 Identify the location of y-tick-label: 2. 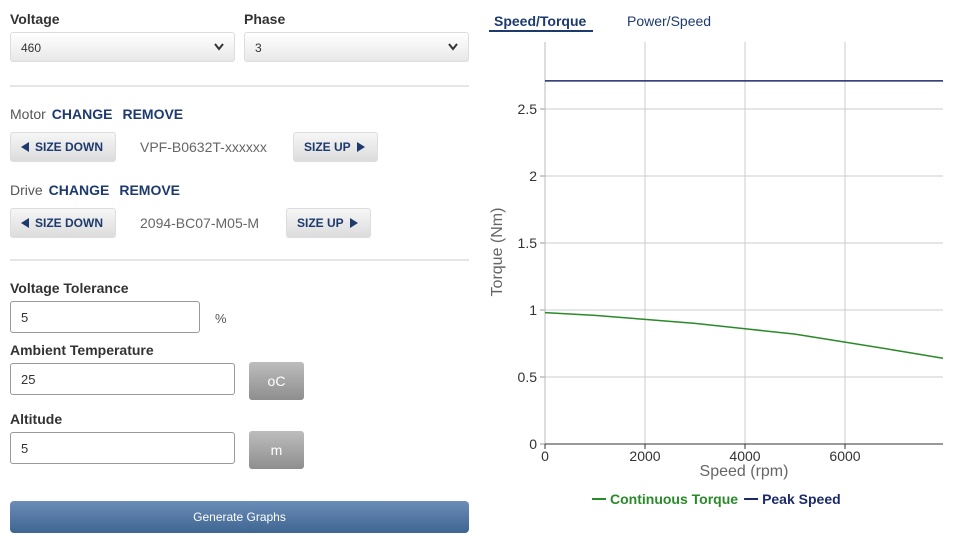
(533, 176).